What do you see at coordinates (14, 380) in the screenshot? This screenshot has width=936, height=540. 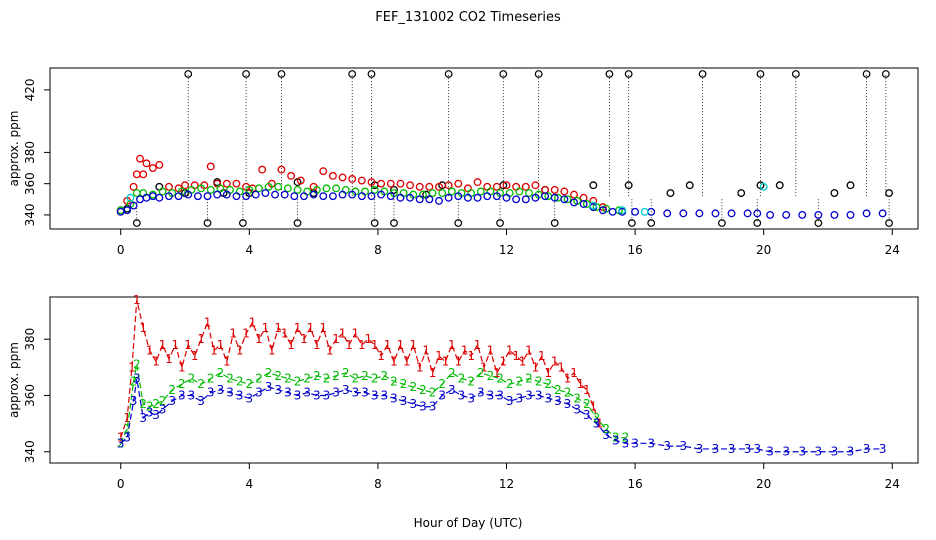 I see `y-axis-label: approx. ppm` at bounding box center [14, 380].